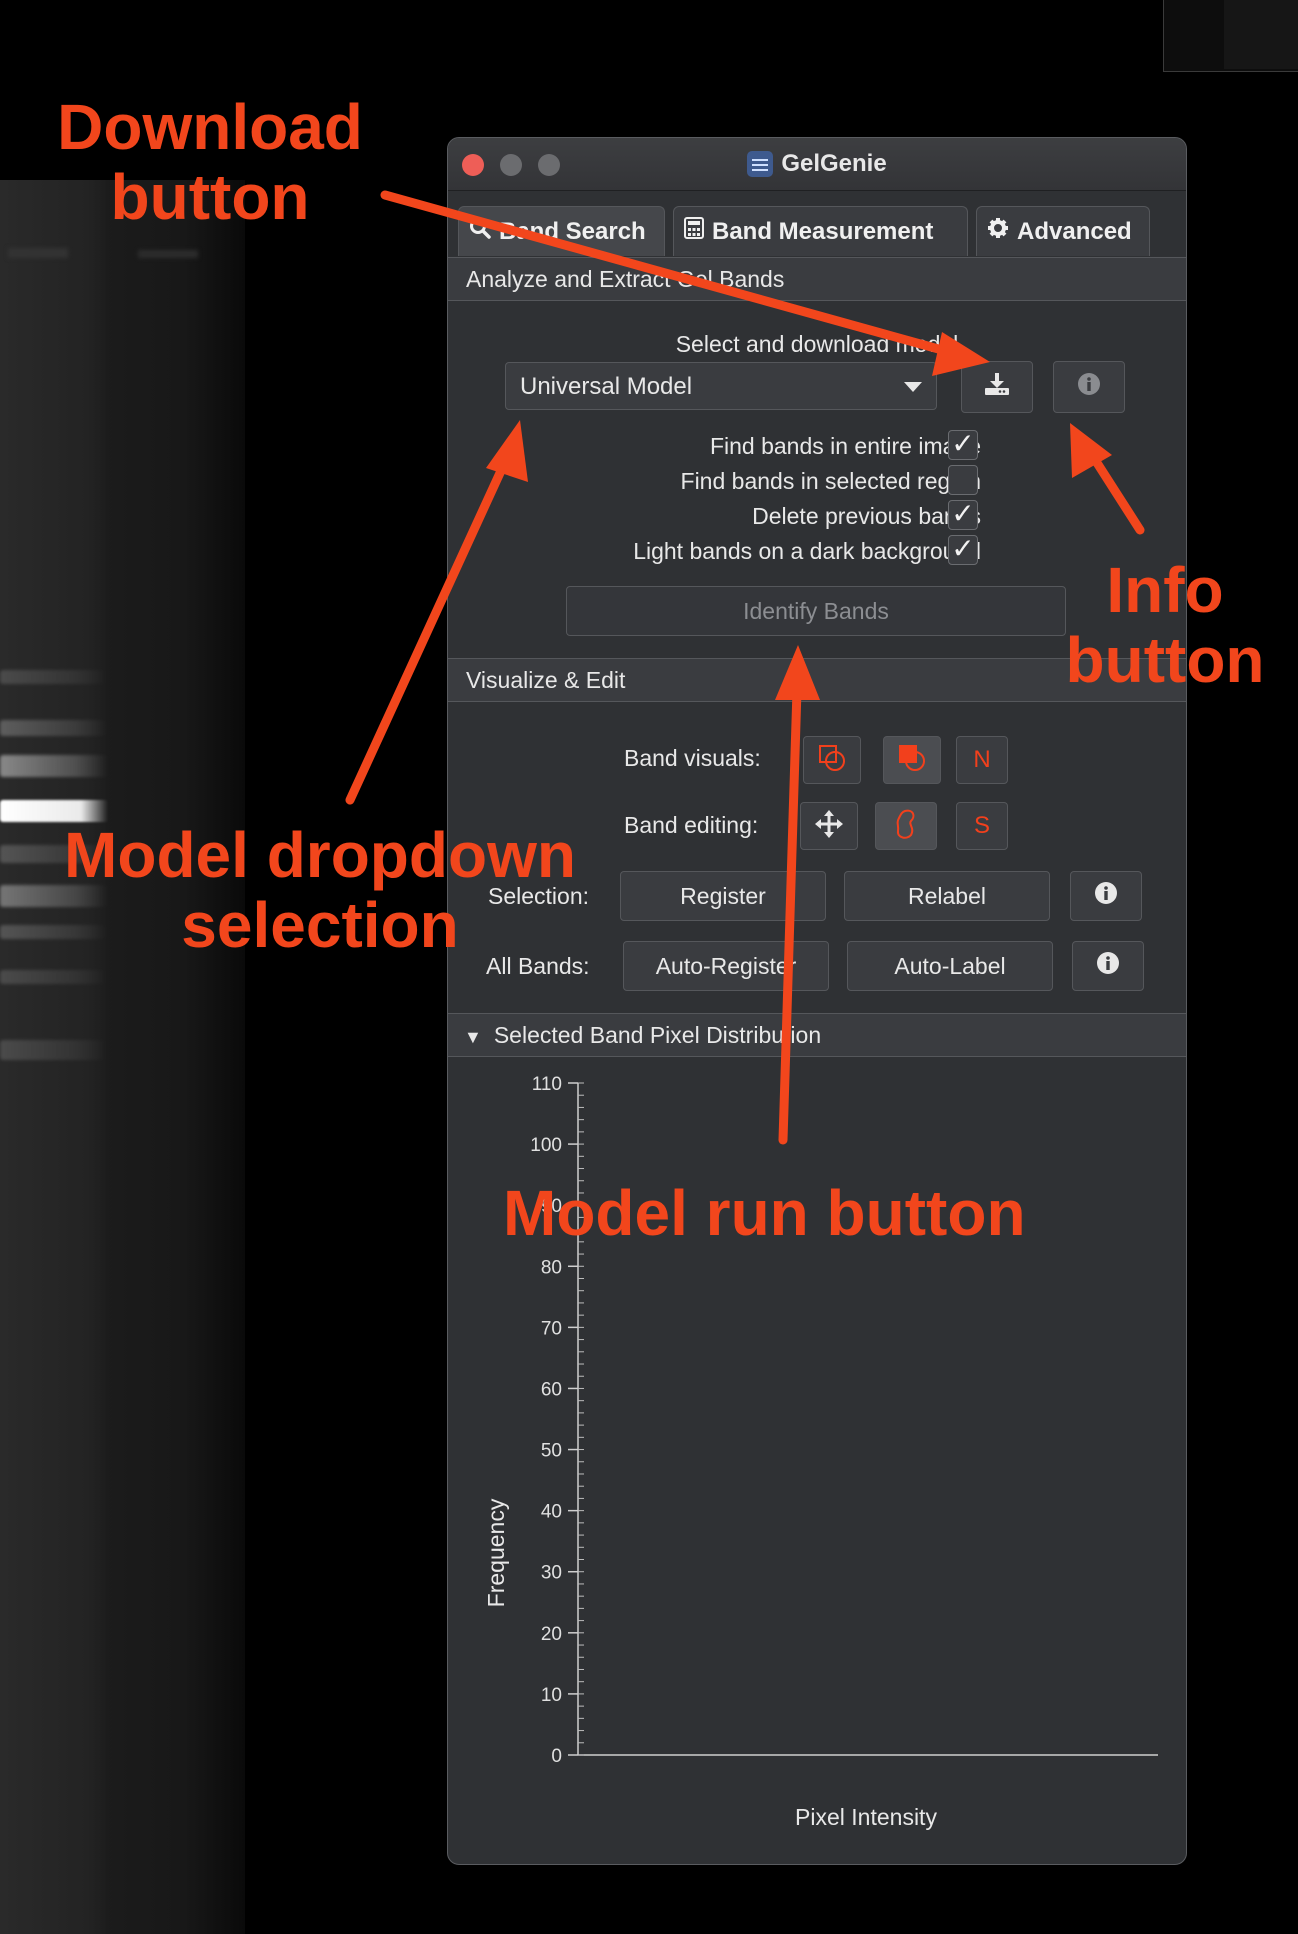 The height and width of the screenshot is (1934, 1298). What do you see at coordinates (698, 231) in the screenshot?
I see `calculator-icon` at bounding box center [698, 231].